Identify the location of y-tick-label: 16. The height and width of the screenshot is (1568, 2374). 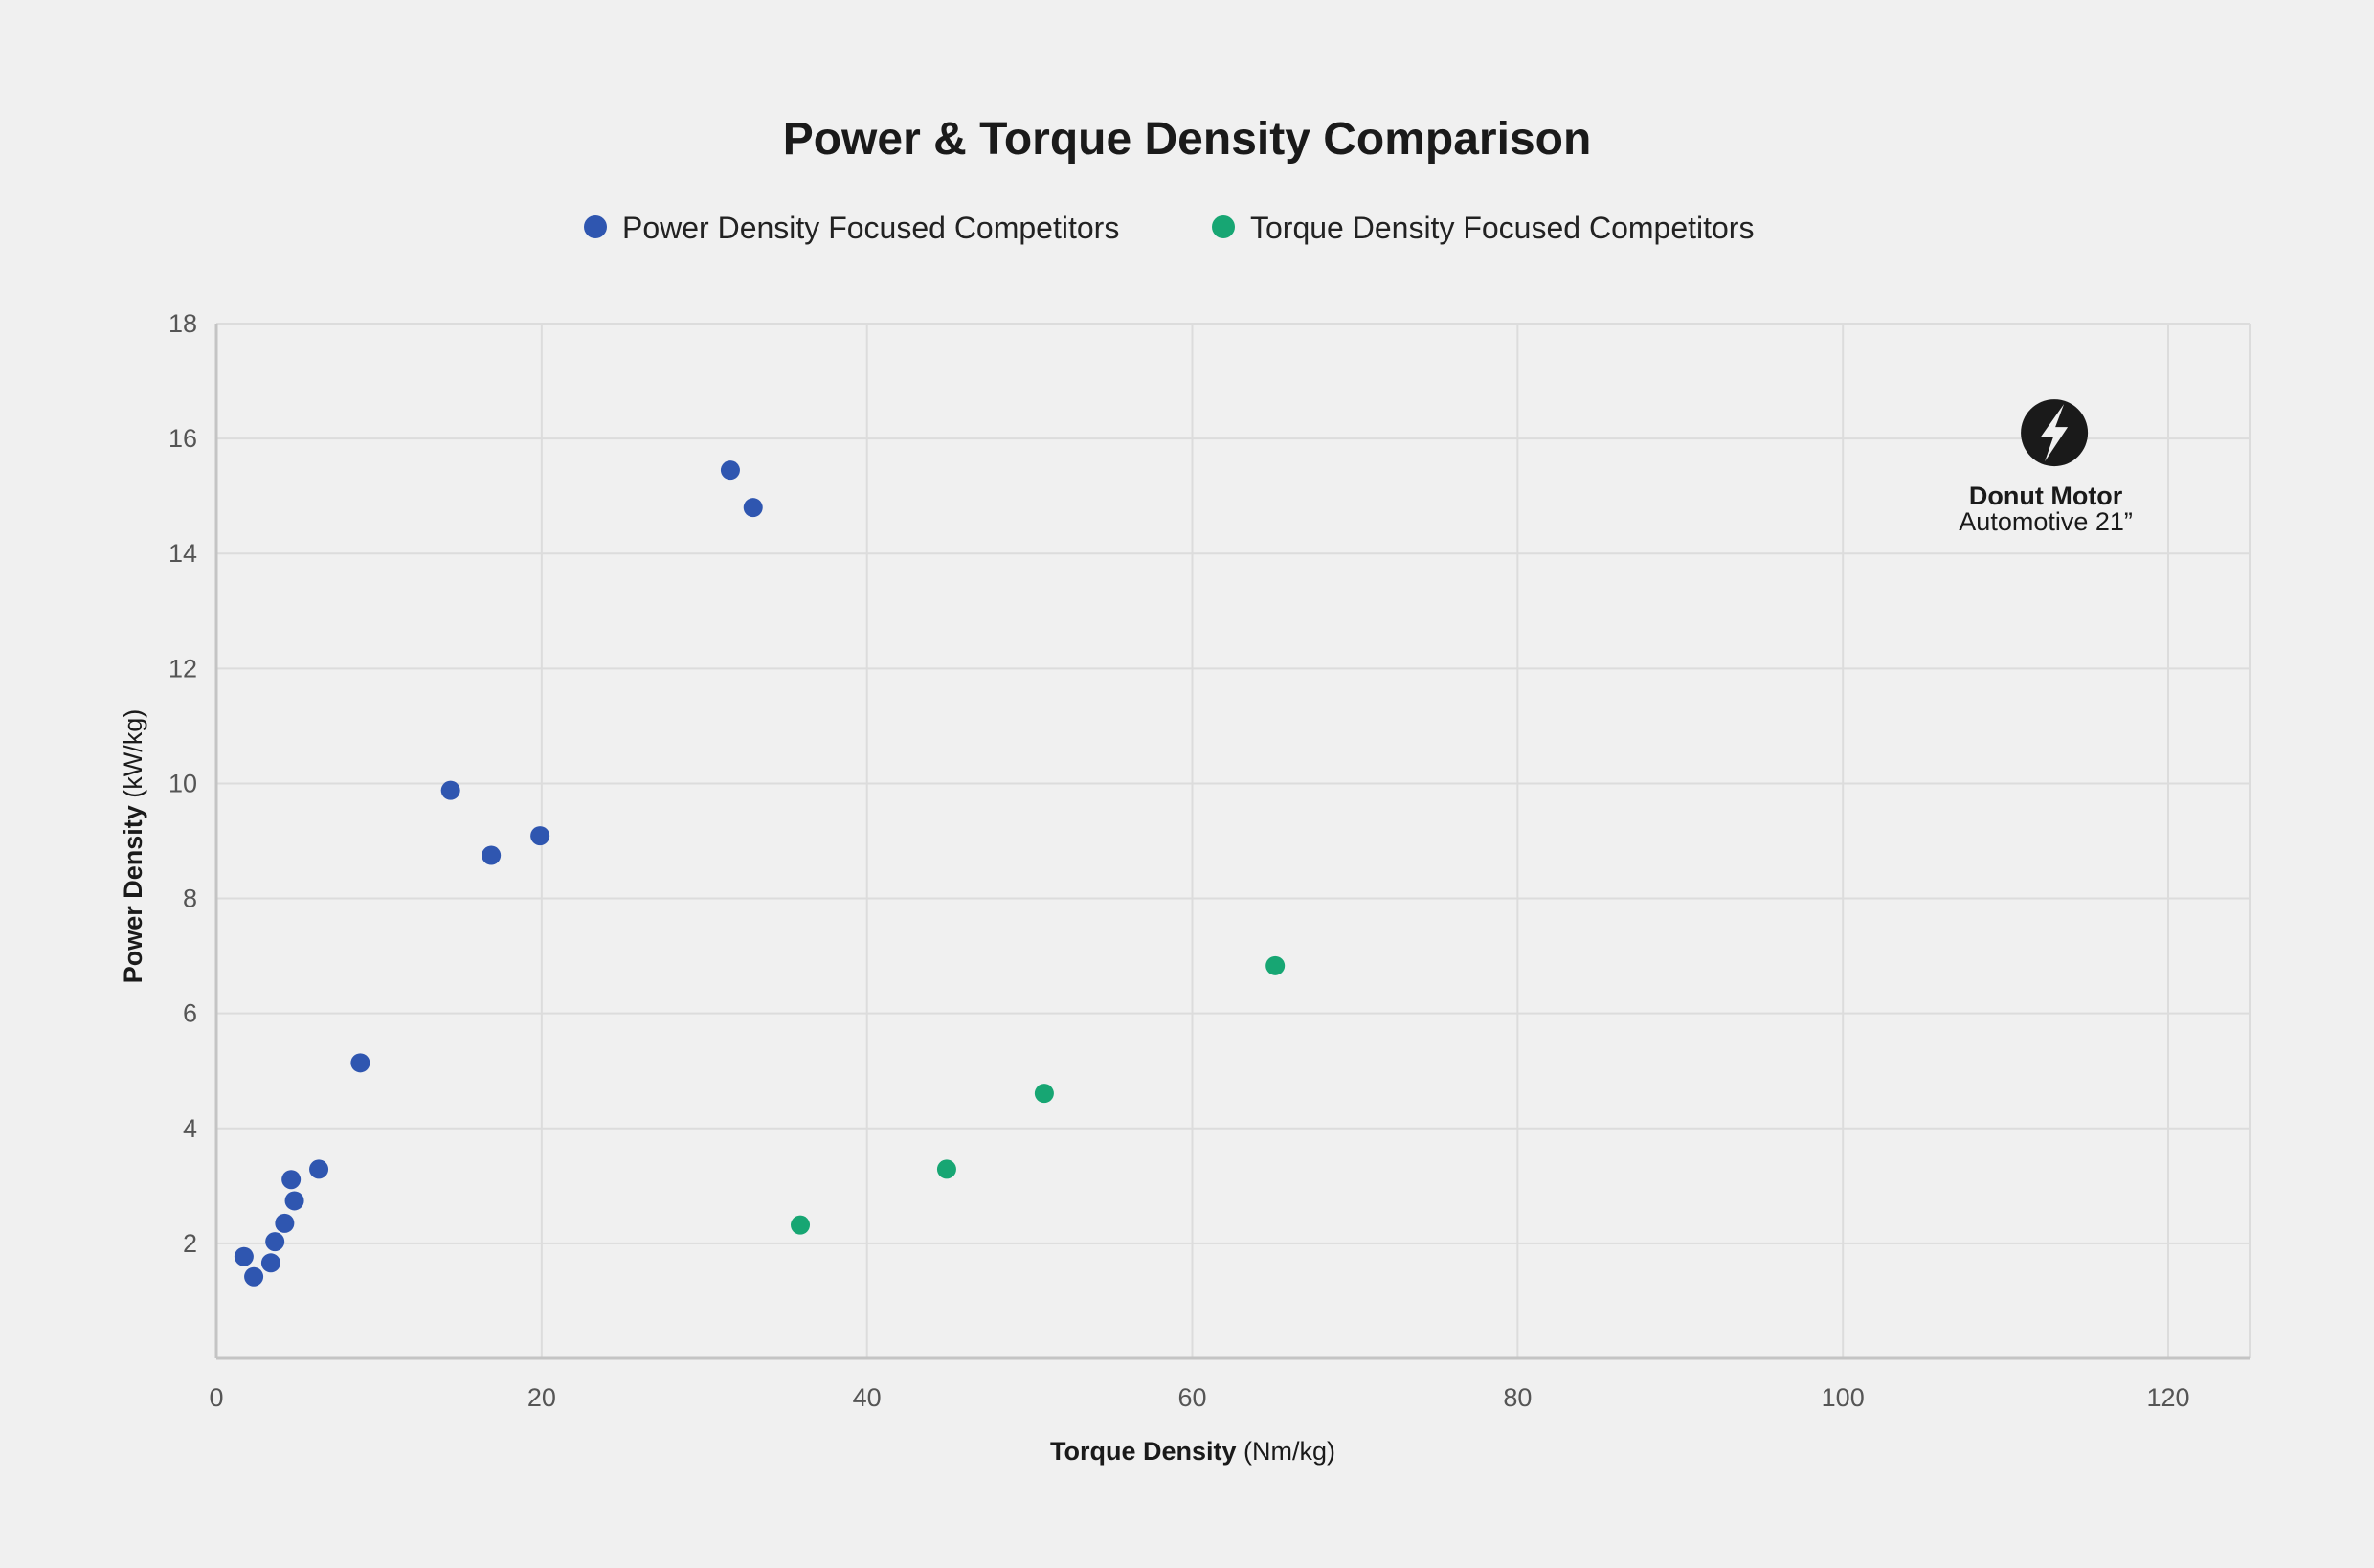
(182, 439).